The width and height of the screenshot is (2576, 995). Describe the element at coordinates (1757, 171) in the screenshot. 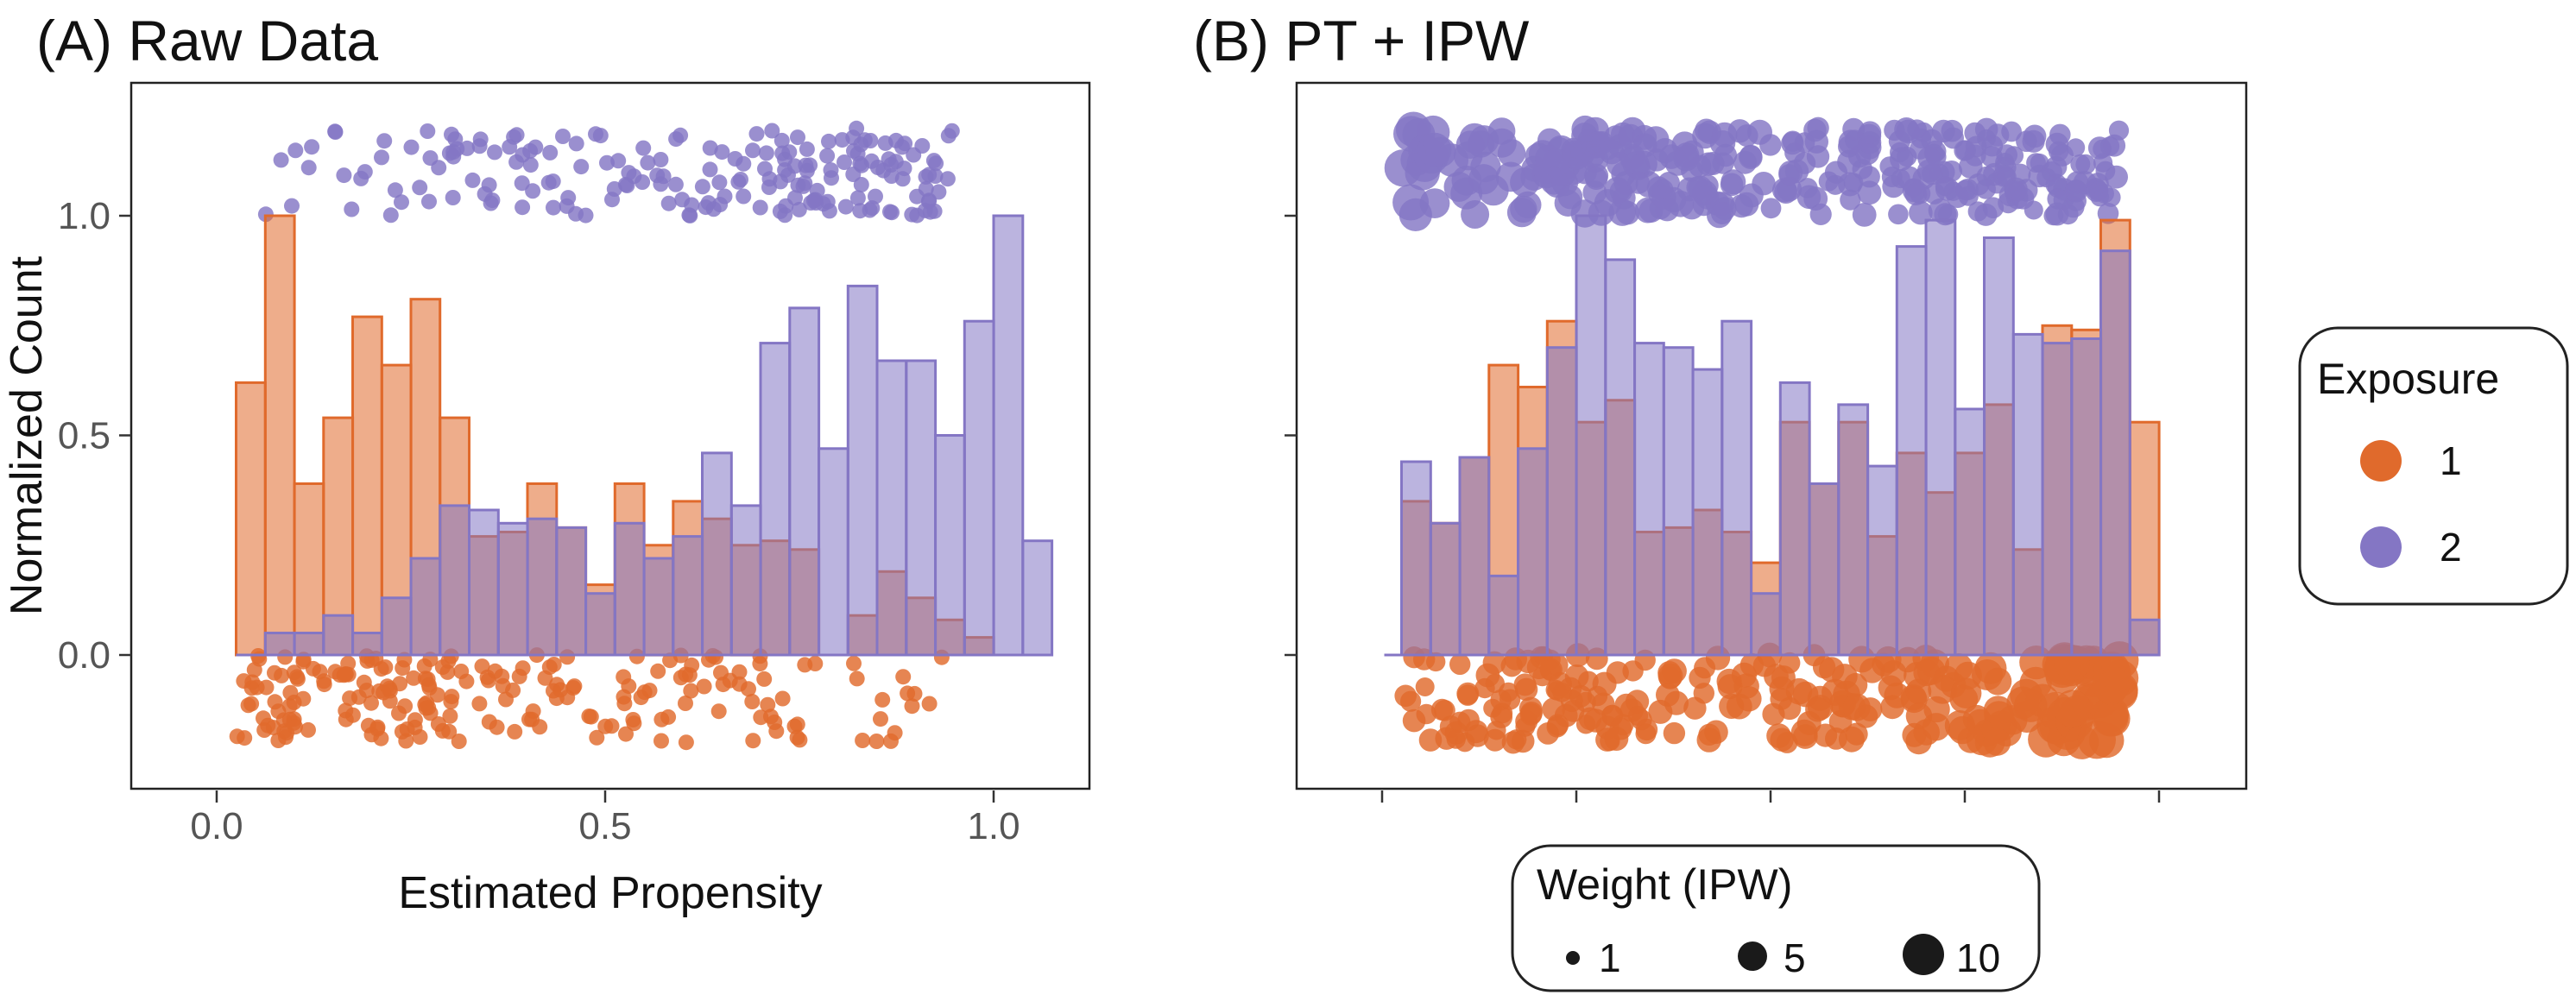

I see `panel-b-exposure-2-points` at that location.